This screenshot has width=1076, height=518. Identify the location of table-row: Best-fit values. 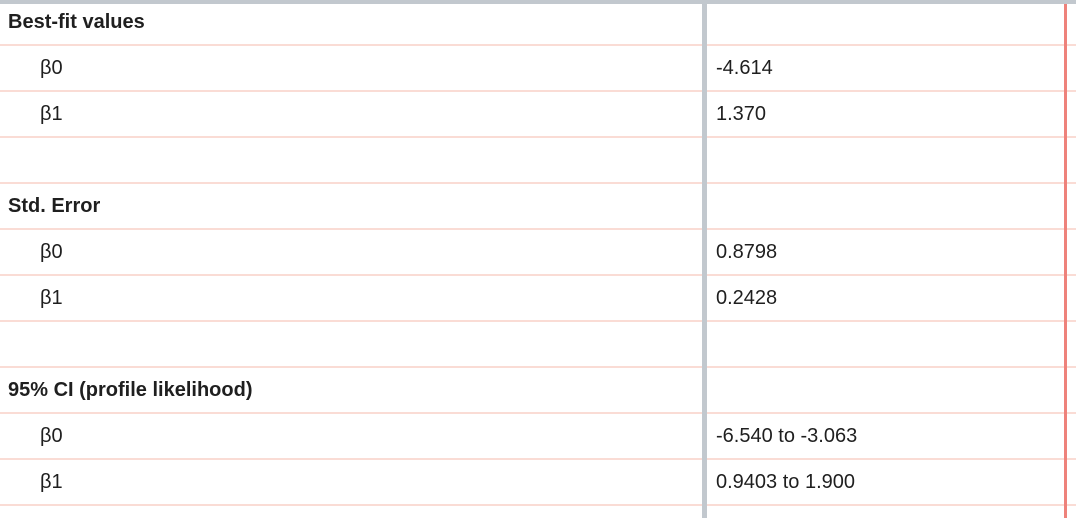
(538, 23).